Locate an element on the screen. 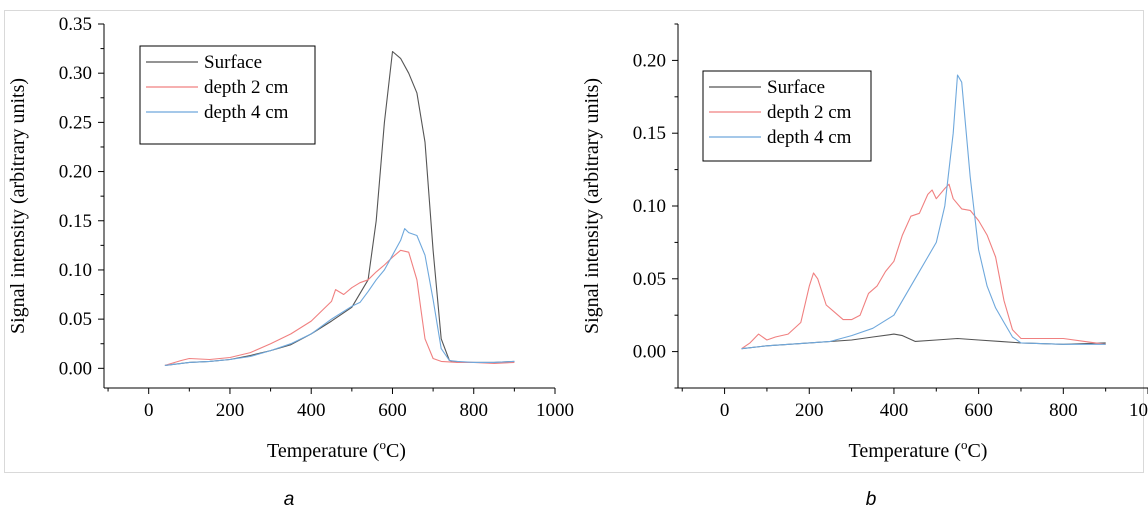 The height and width of the screenshot is (511, 1148). y-axis-title-a: Signal intensity (arbitrary units) is located at coordinates (18, 206).